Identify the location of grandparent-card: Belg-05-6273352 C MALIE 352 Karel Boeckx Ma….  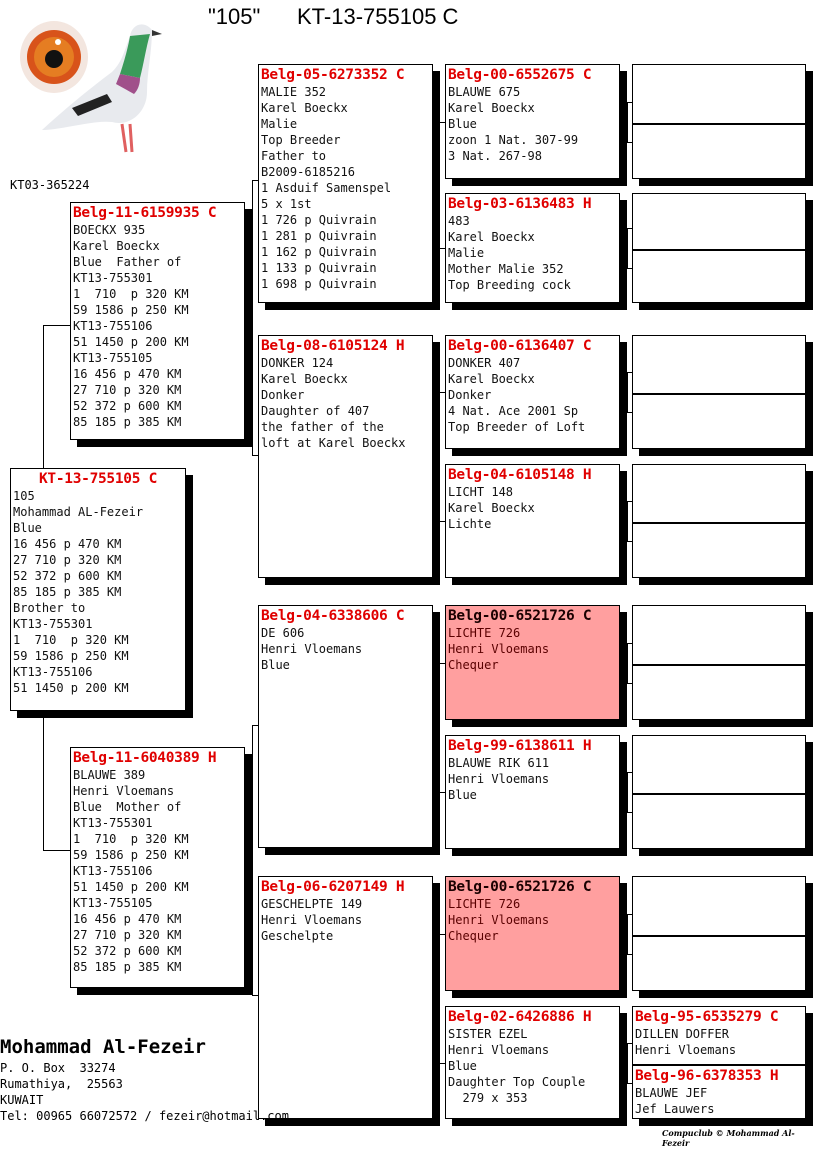
(345, 183).